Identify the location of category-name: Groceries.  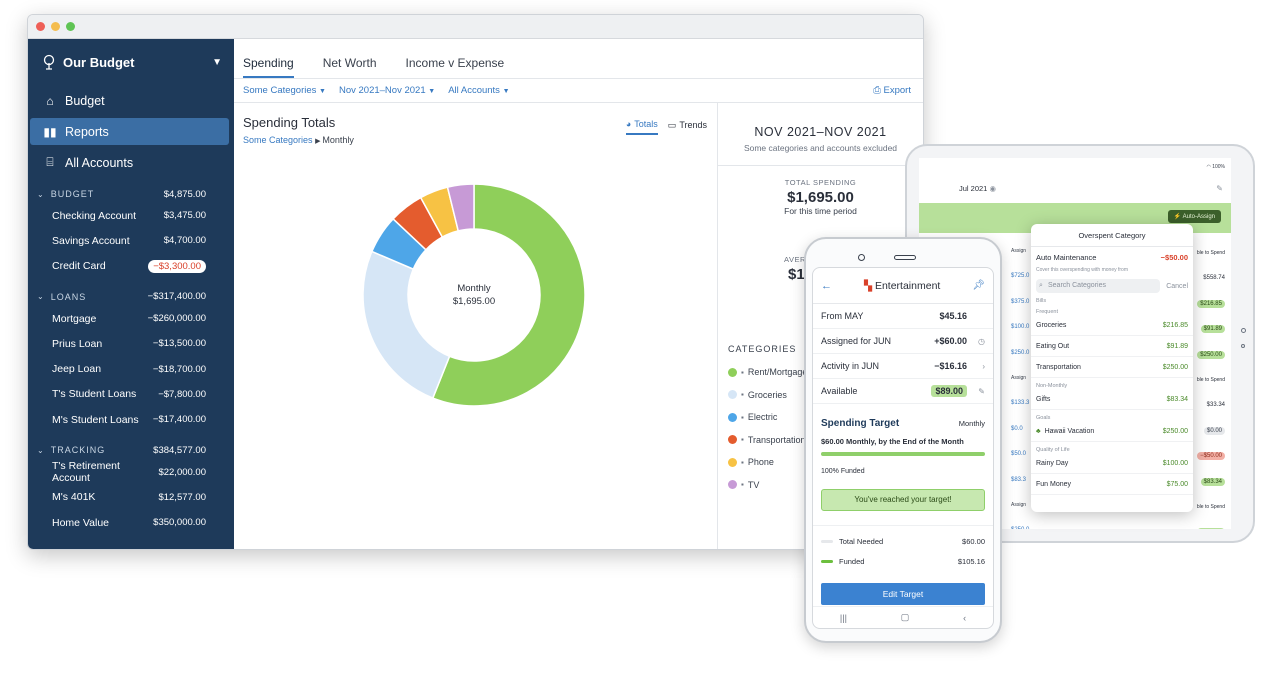
(1051, 325).